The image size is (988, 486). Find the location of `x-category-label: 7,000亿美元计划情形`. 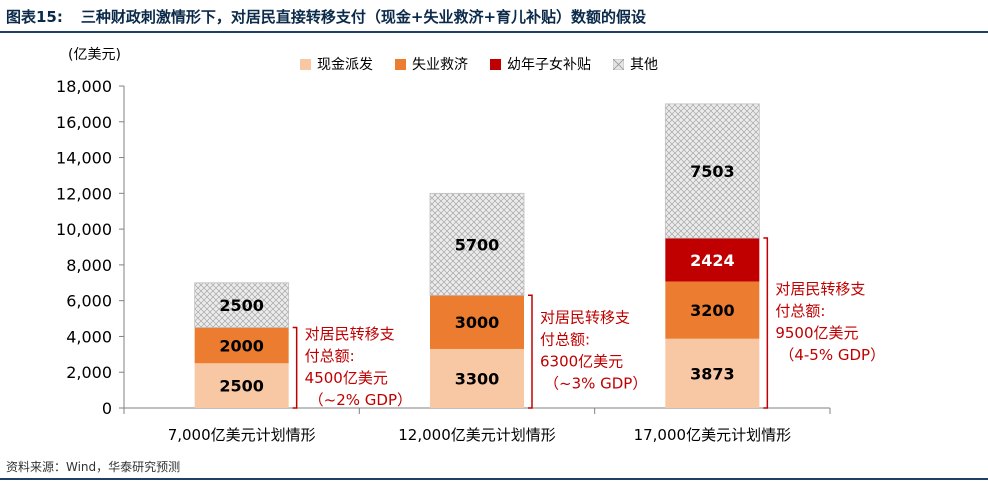

x-category-label: 7,000亿美元计划情形 is located at coordinates (242, 435).